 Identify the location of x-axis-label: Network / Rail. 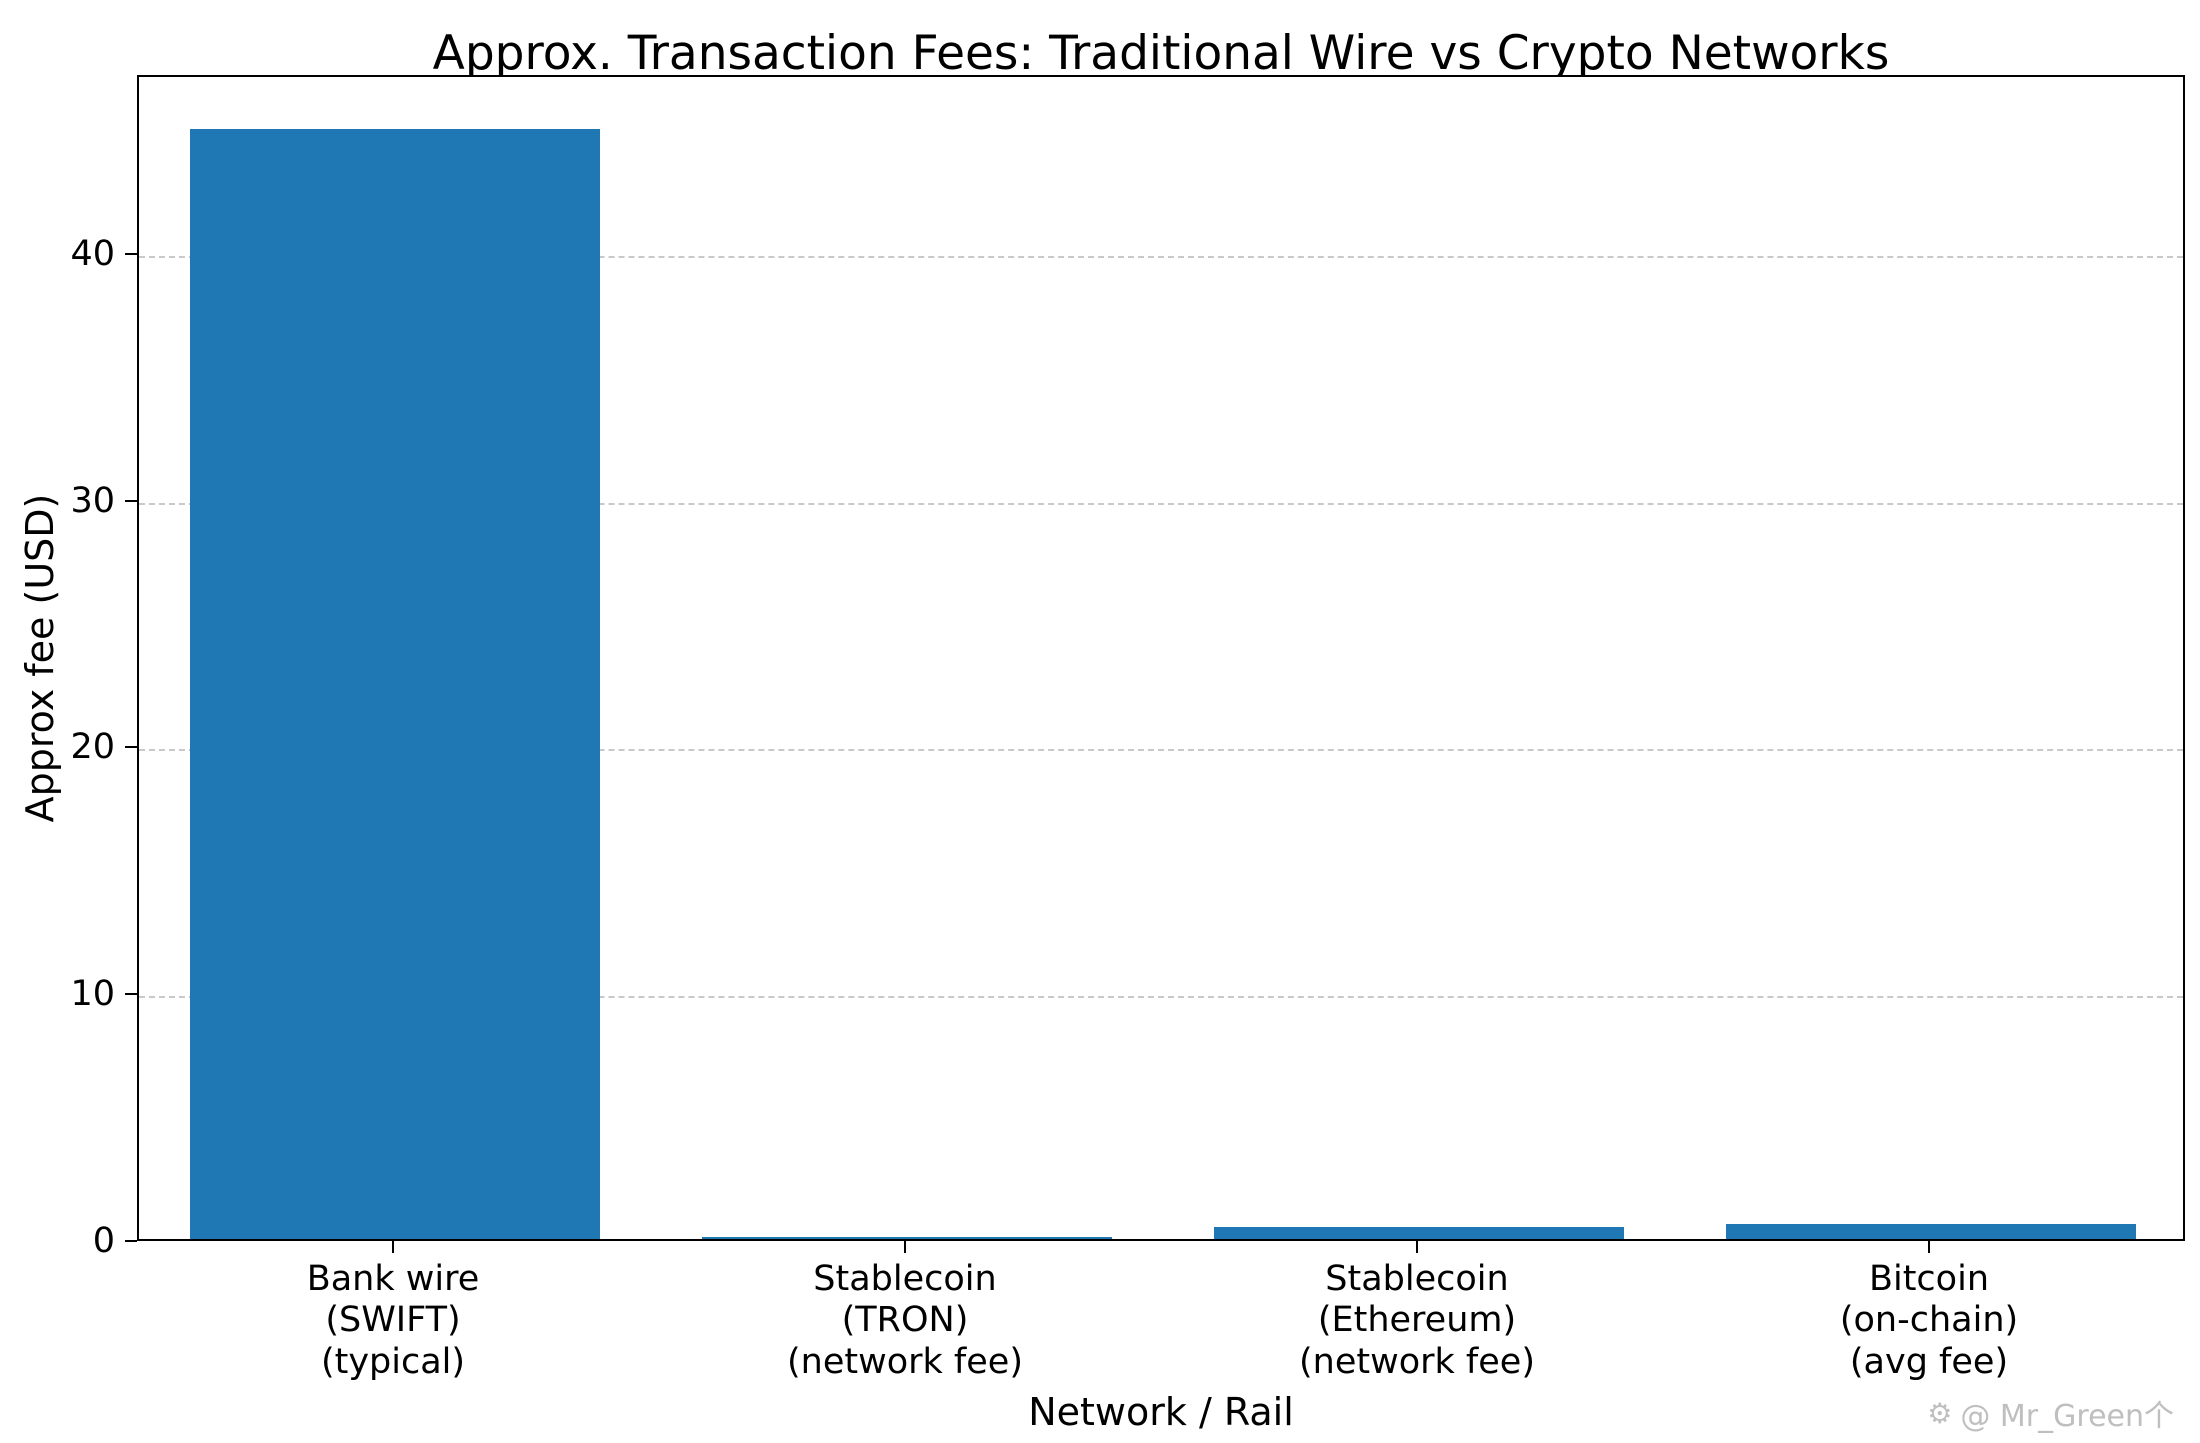
(1161, 1412).